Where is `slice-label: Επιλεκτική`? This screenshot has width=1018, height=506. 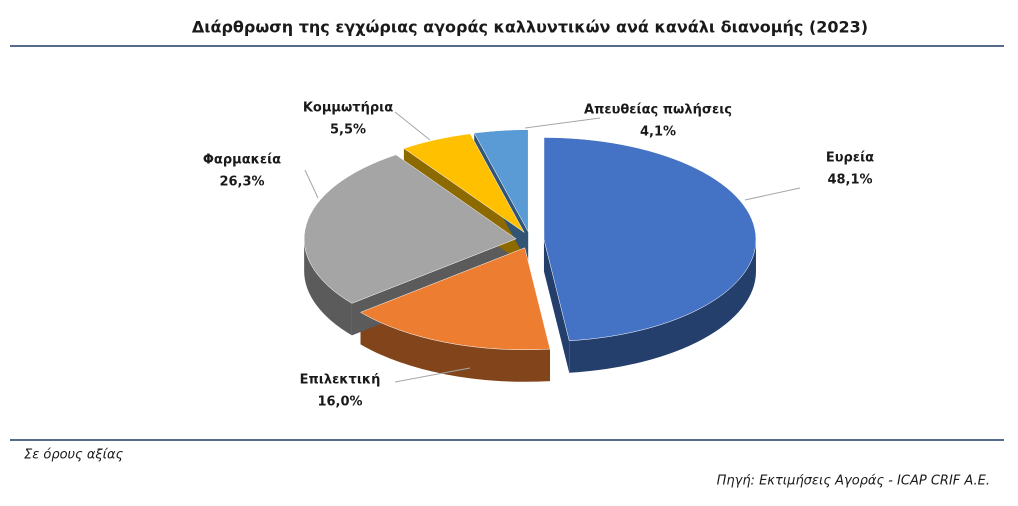 slice-label: Επιλεκτική is located at coordinates (340, 380).